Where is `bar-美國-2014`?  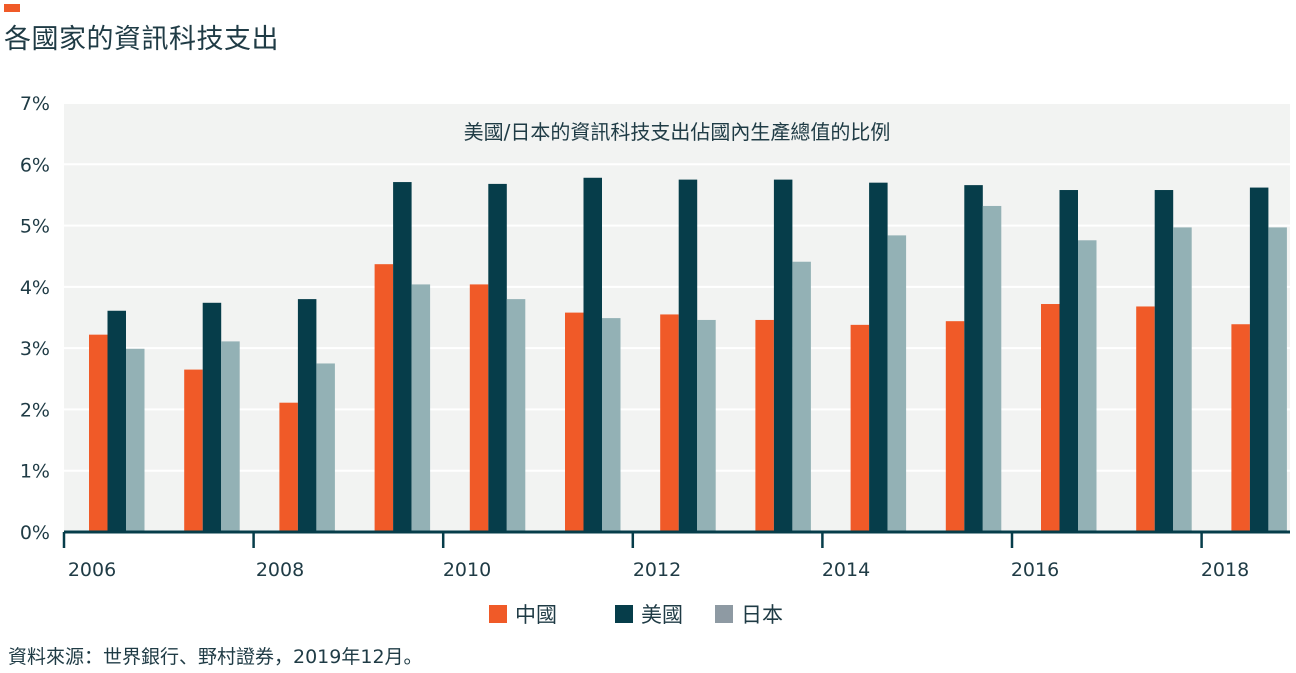
bar-美國-2014 is located at coordinates (878, 357).